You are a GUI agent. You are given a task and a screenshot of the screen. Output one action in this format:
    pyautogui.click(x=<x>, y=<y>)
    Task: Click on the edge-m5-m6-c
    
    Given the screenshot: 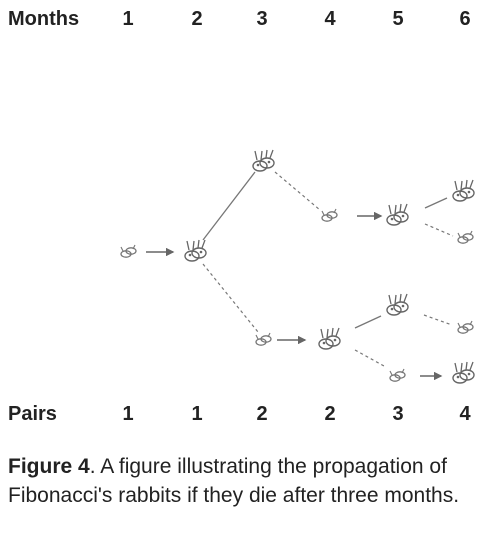 What is the action you would take?
    pyautogui.click(x=438, y=320)
    